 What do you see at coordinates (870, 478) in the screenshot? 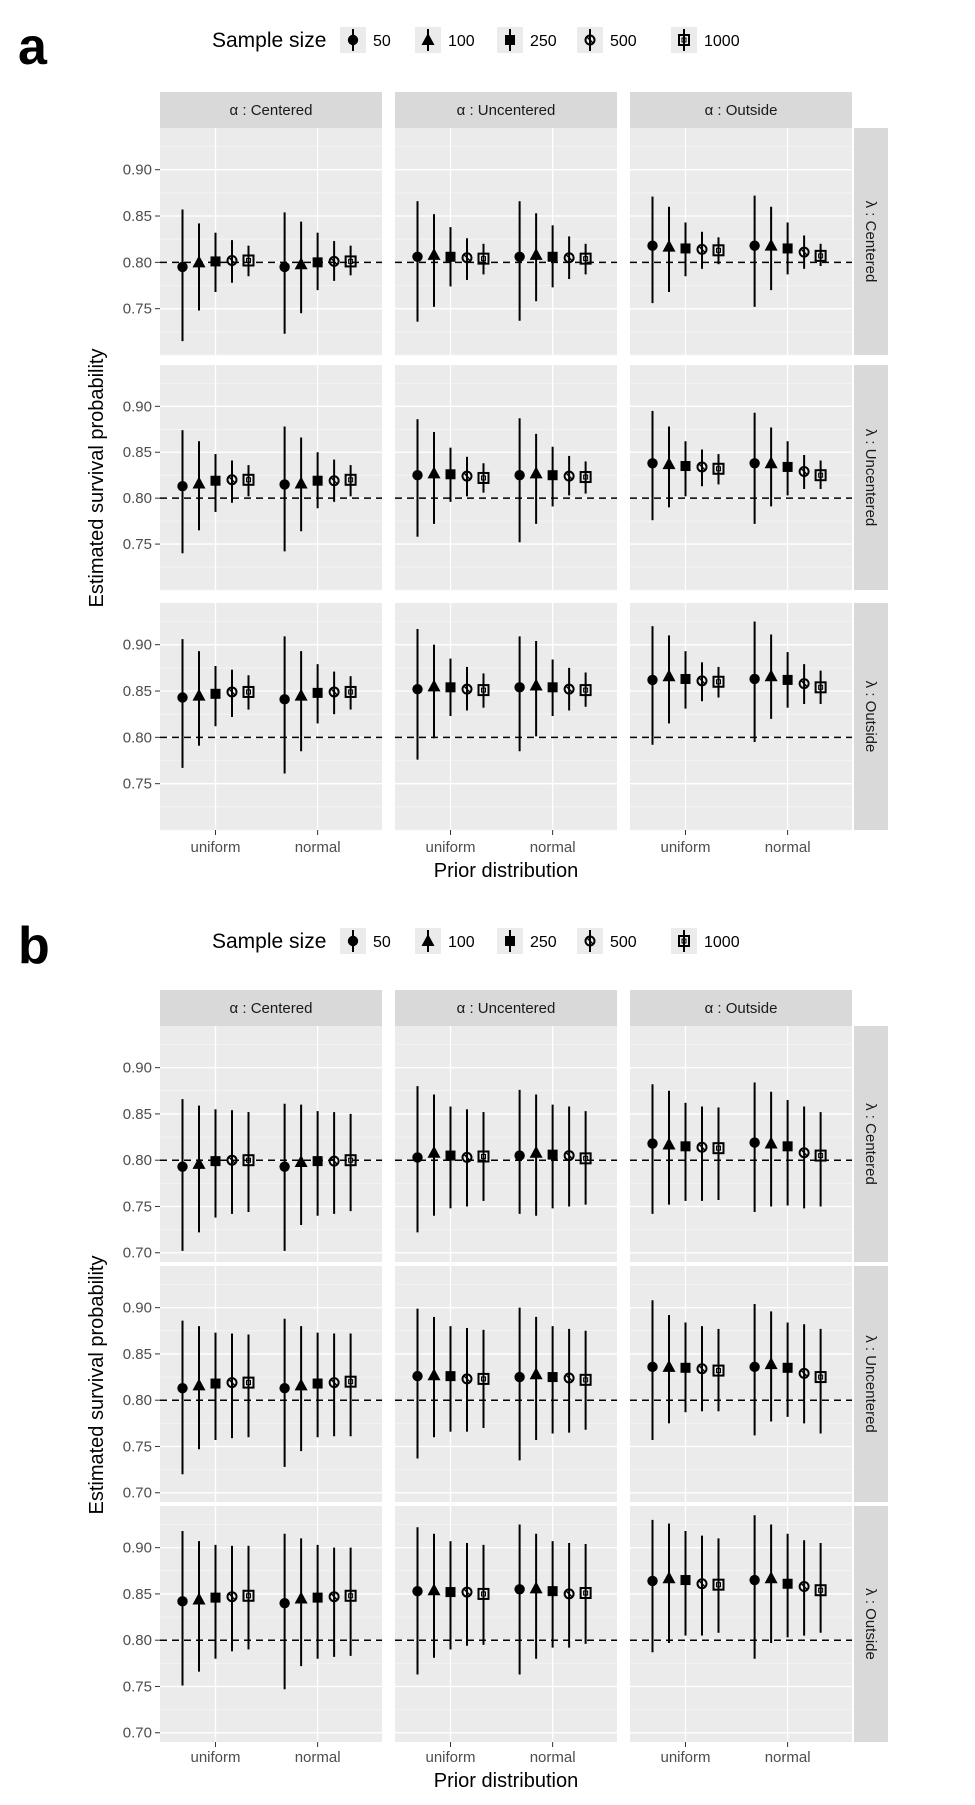
I see `row-strip-label: λ : Uncentered` at bounding box center [870, 478].